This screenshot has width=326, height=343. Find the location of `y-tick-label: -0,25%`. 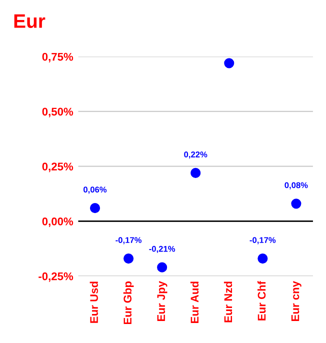

y-tick-label: -0,25% is located at coordinates (56, 277).